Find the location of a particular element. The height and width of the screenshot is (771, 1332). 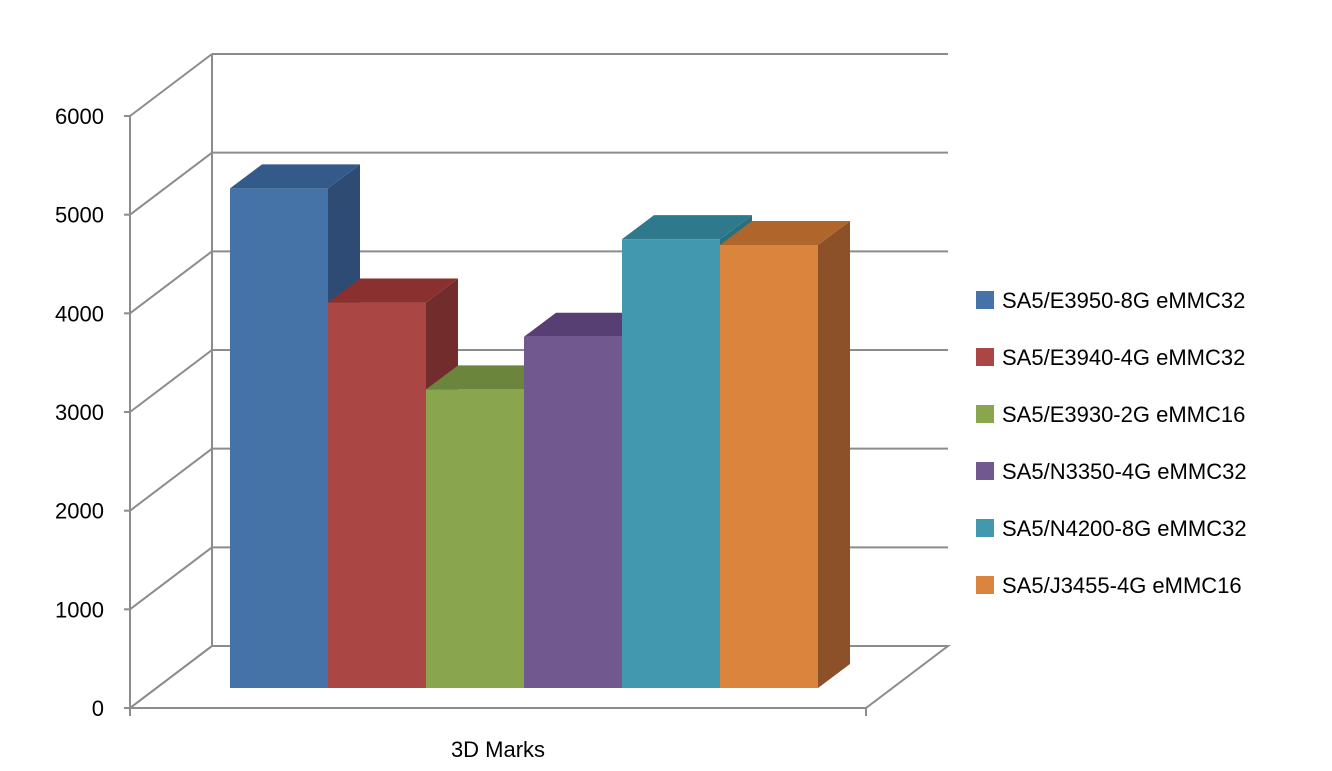

legend-label-1: SA5/E3950-8G eMMC32 is located at coordinates (1123, 300).